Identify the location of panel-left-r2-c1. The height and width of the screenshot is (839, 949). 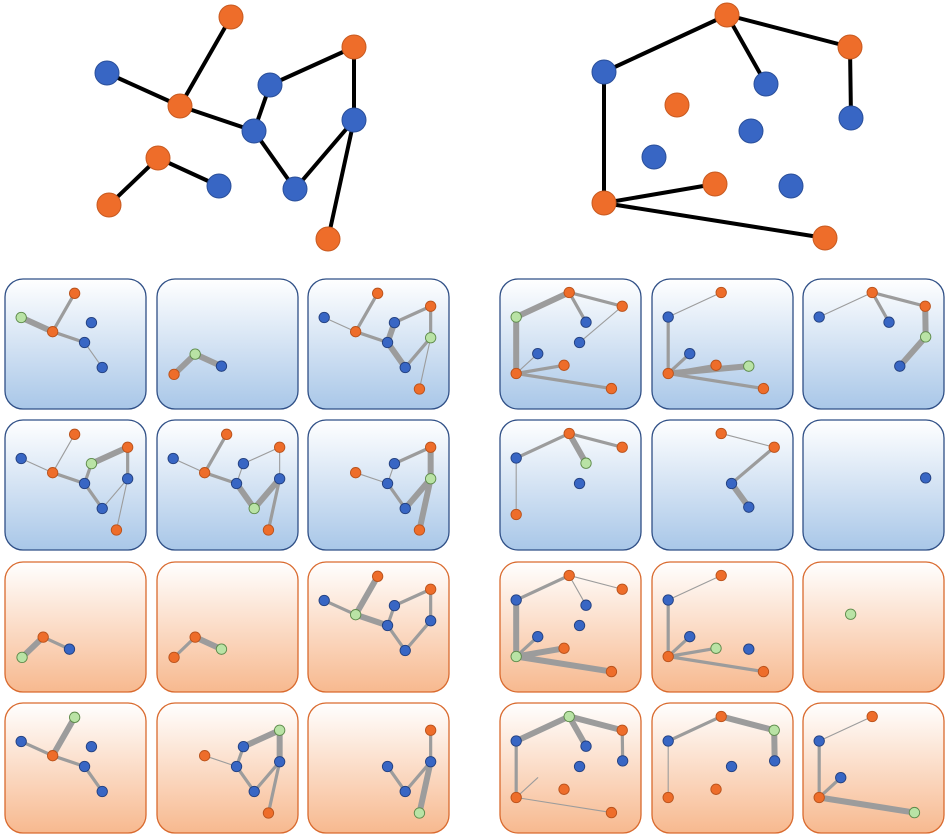
(75, 485).